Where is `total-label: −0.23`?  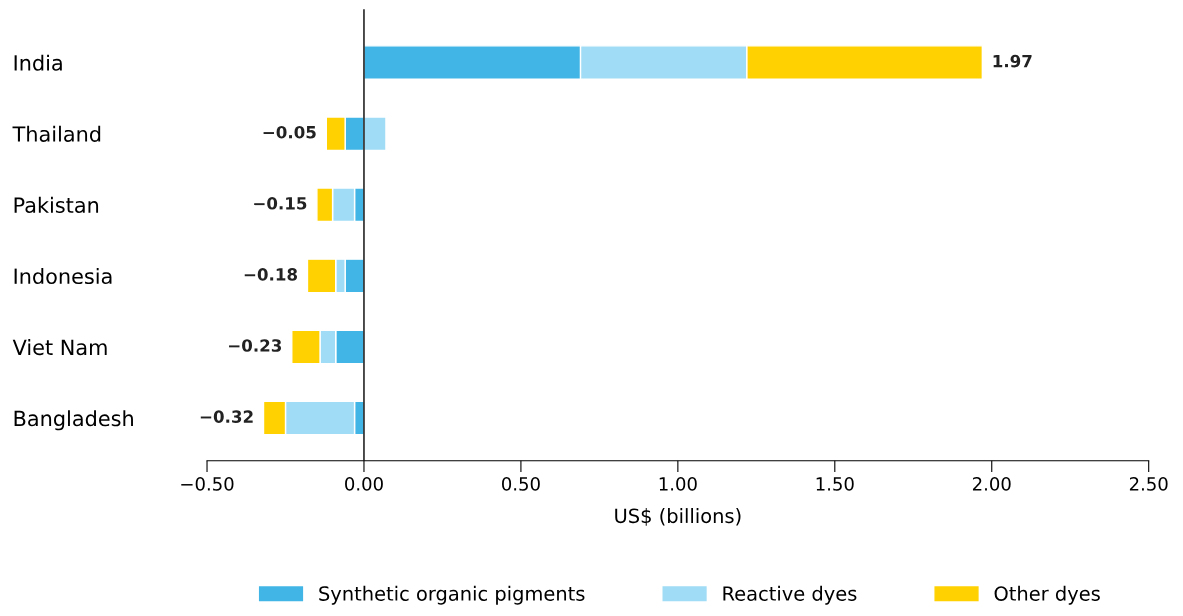 total-label: −0.23 is located at coordinates (255, 345).